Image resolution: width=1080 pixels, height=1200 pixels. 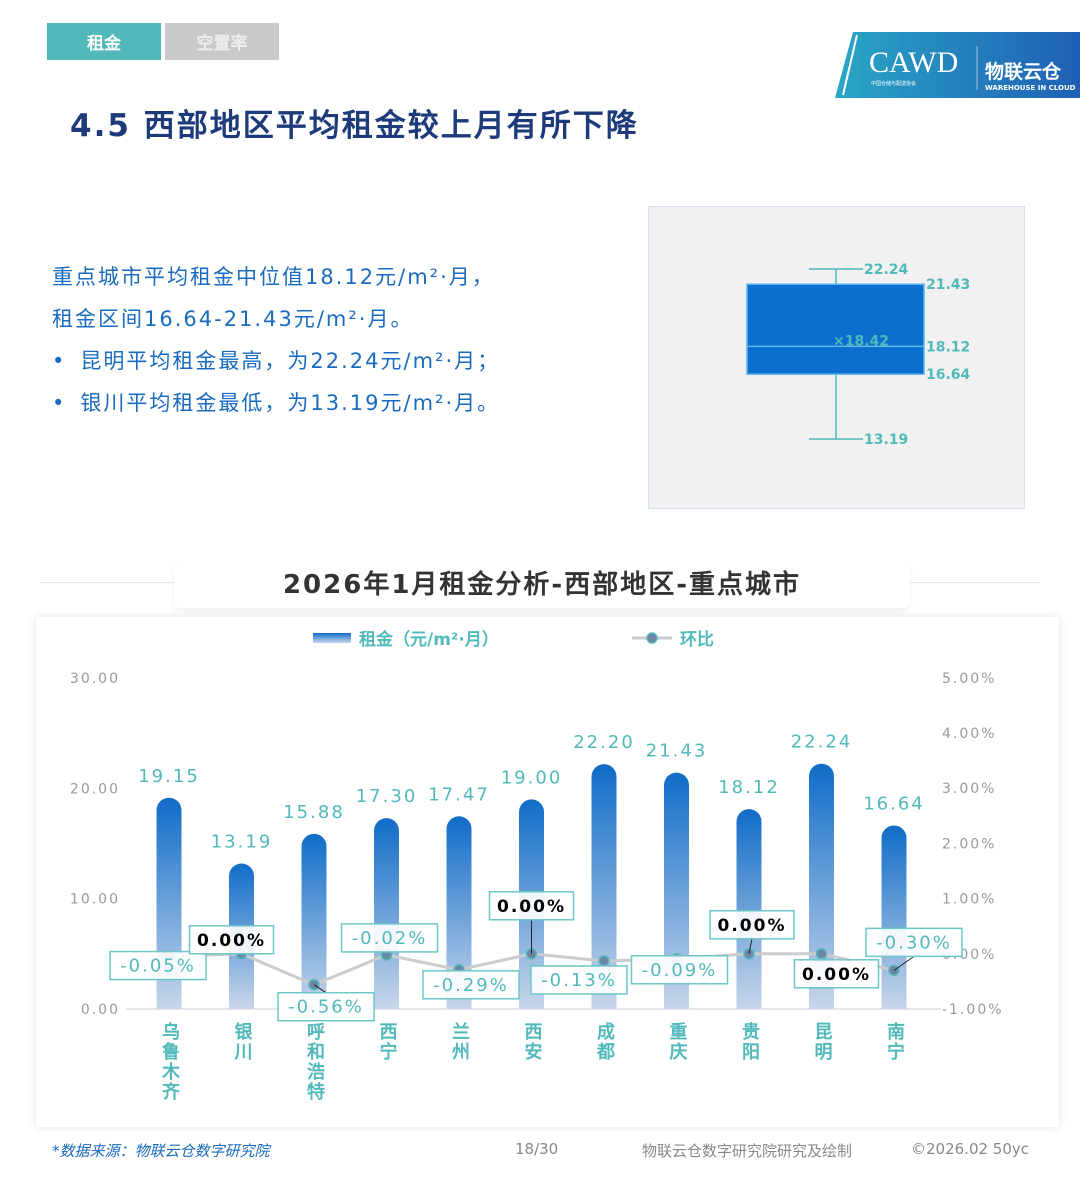 What do you see at coordinates (95, 789) in the screenshot?
I see `y-left-tick: 20.00` at bounding box center [95, 789].